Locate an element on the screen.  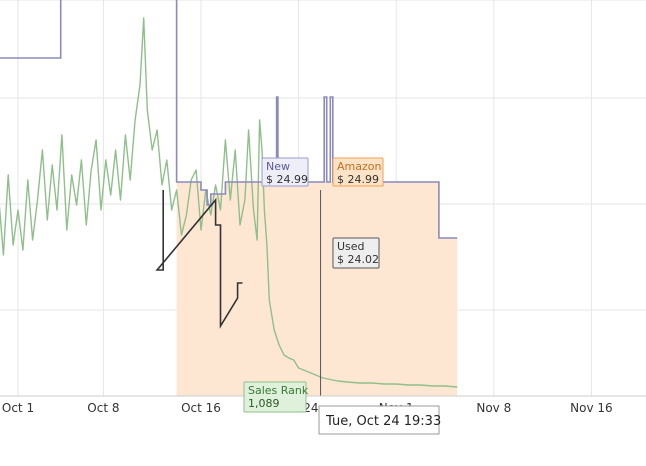
new-price-tooltip-box is located at coordinates (285, 172).